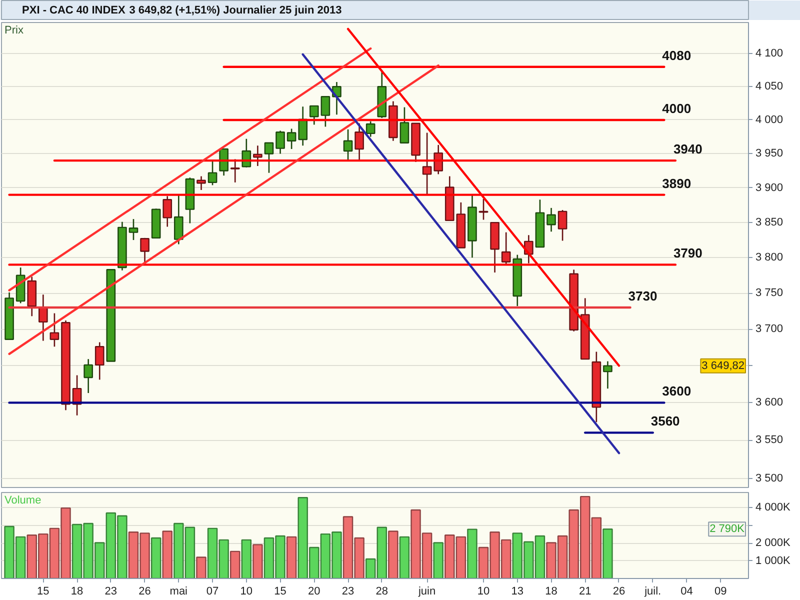 This screenshot has width=800, height=600. I want to click on y-tick-label: 3 950, so click(770, 154).